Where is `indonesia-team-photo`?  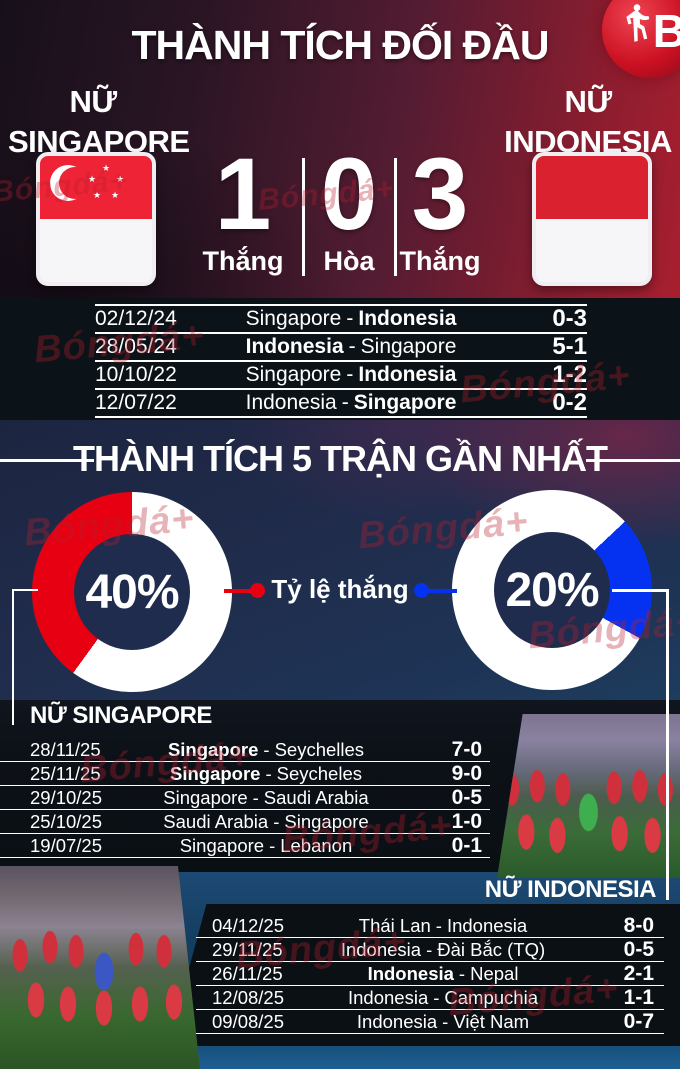
indonesia-team-photo is located at coordinates (100, 967).